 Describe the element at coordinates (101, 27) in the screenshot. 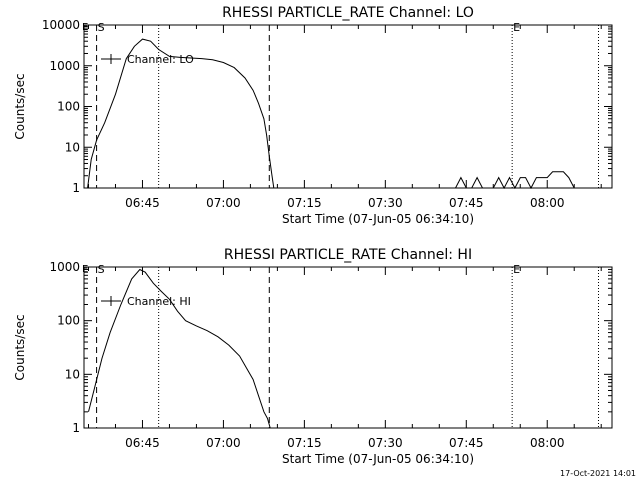

I see `panel1-marker-label: S` at that location.